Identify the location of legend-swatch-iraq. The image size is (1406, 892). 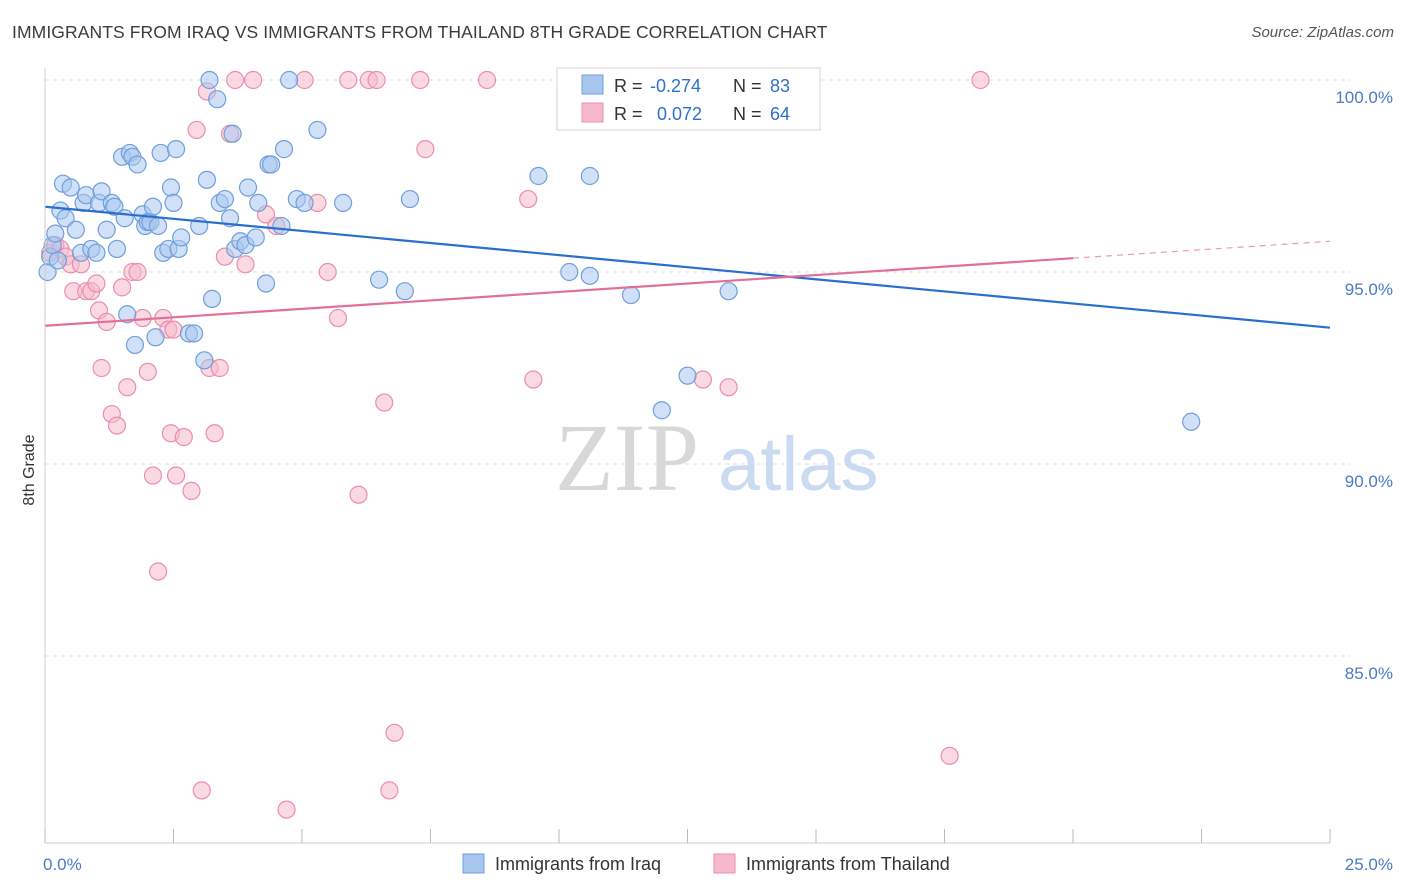
(592, 84).